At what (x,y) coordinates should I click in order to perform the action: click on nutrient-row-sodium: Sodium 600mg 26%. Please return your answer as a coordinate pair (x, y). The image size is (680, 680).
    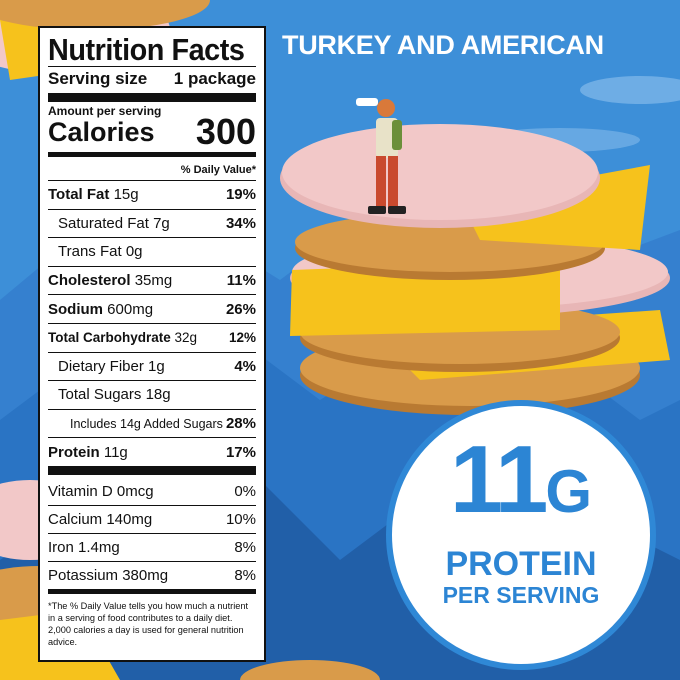
    Looking at the image, I should click on (152, 308).